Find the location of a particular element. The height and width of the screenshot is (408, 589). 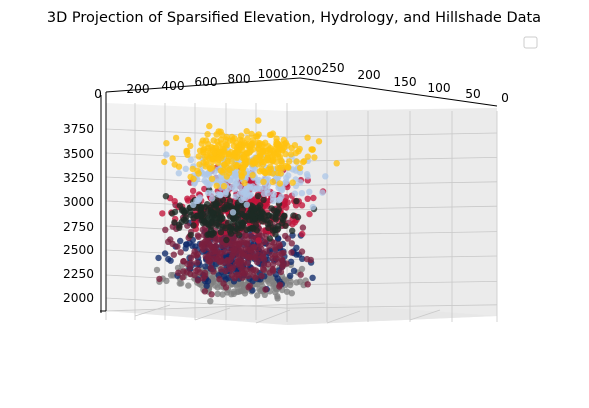

x-tick-label: 400 is located at coordinates (172, 86).